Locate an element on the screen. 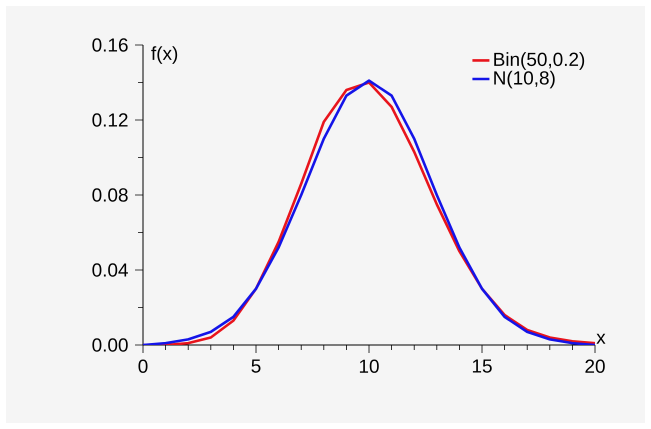 This screenshot has width=651, height=429. y-tick-label: 0.08 is located at coordinates (110, 195).